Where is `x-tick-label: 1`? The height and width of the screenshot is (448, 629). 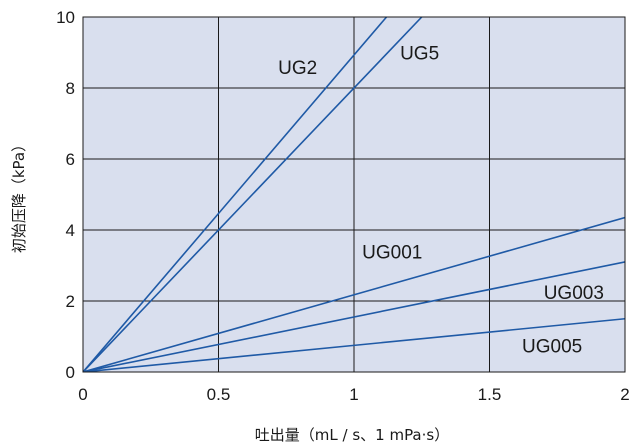
x-tick-label: 1 is located at coordinates (353, 394).